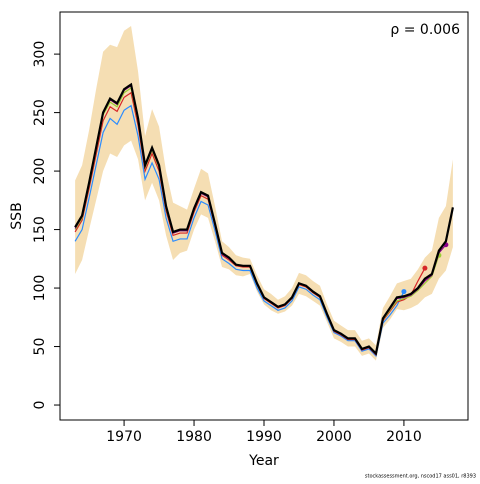  Describe the element at coordinates (40, 405) in the screenshot. I see `y-tick-label: 0` at that location.